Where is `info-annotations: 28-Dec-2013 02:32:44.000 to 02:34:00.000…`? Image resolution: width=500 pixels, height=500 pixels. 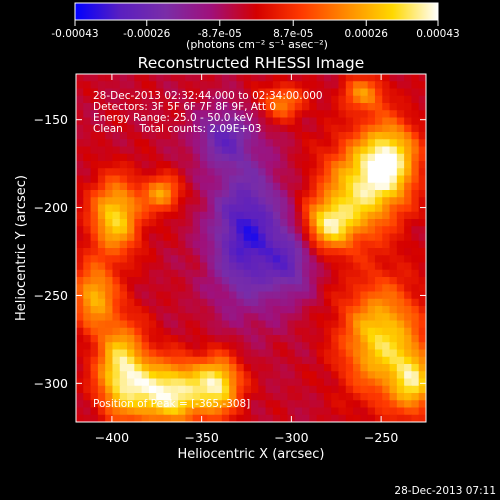
info-annotations: 28-Dec-2013 02:32:44.000 to 02:34:00.000… is located at coordinates (208, 112).